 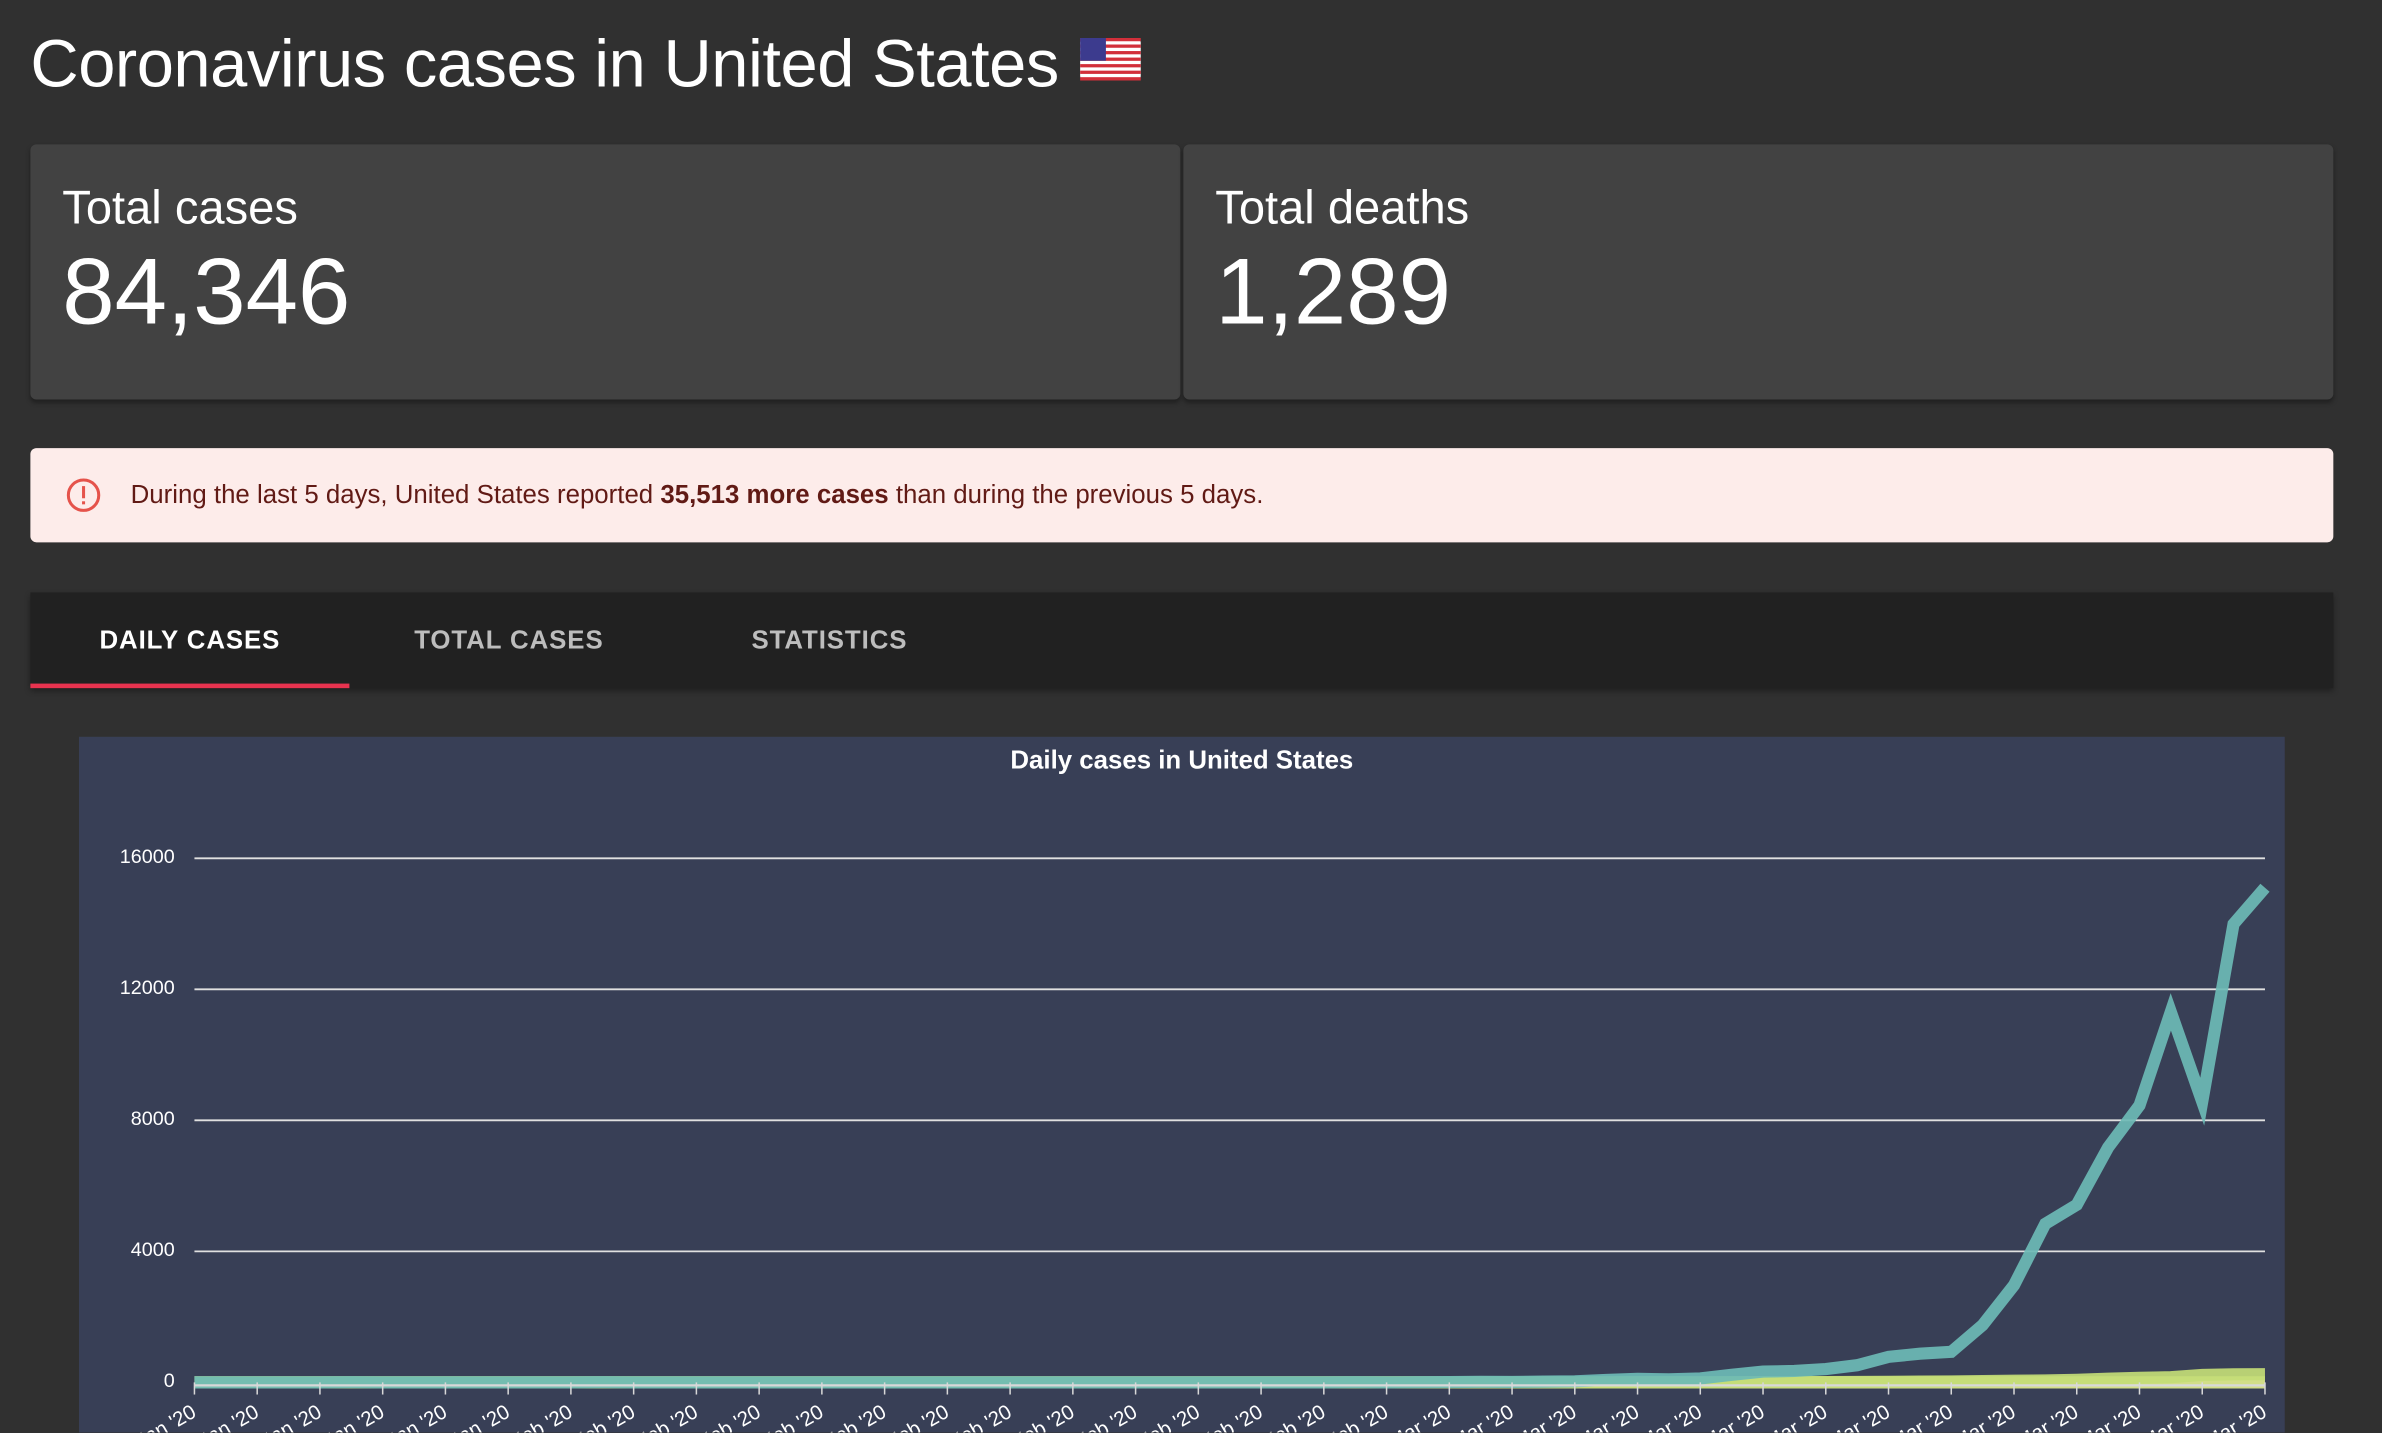 I want to click on alert-text-highlight: 35,513 more cases, so click(x=774, y=494).